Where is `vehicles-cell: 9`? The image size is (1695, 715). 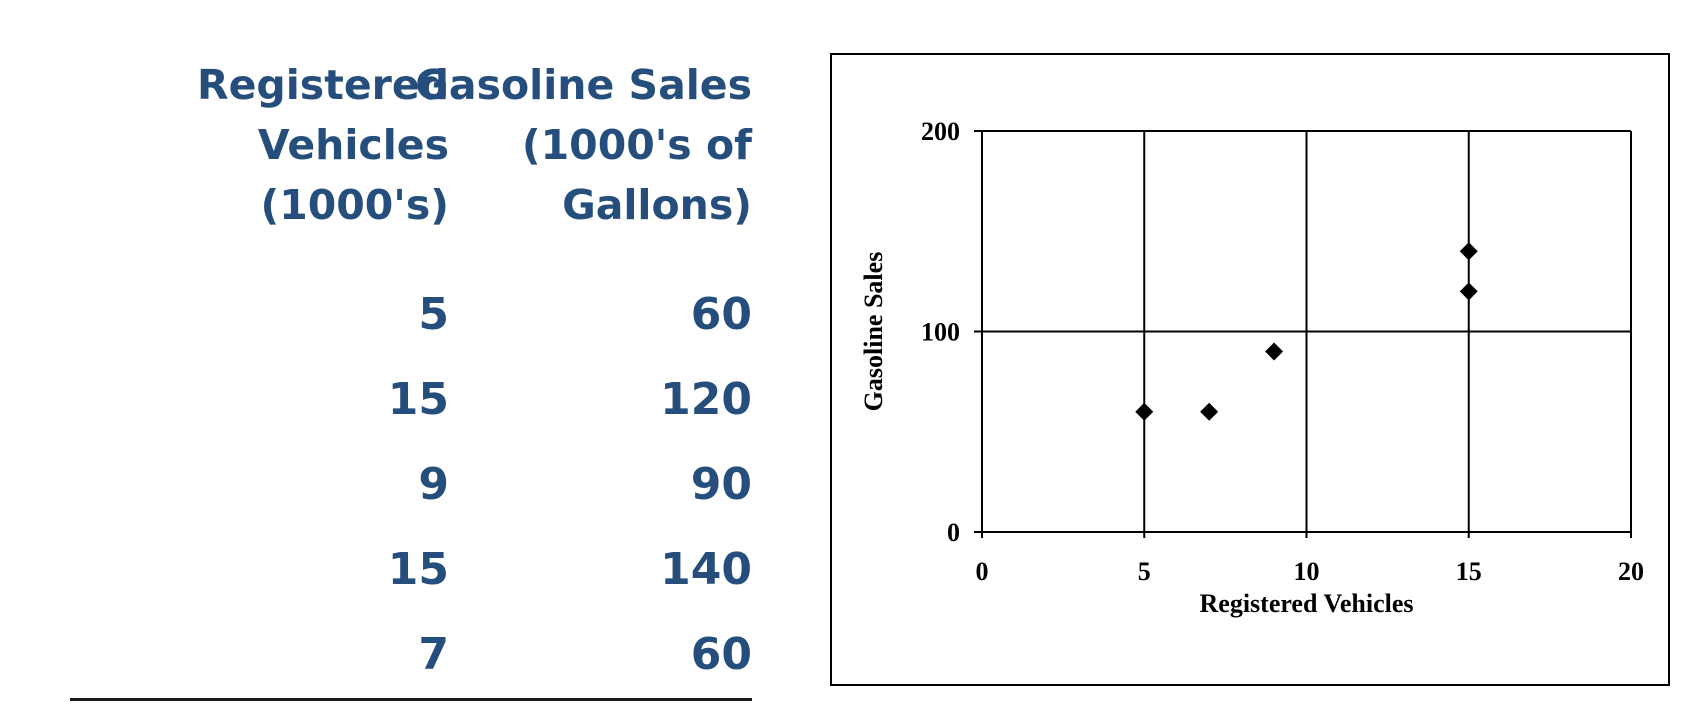 vehicles-cell: 9 is located at coordinates (433, 484).